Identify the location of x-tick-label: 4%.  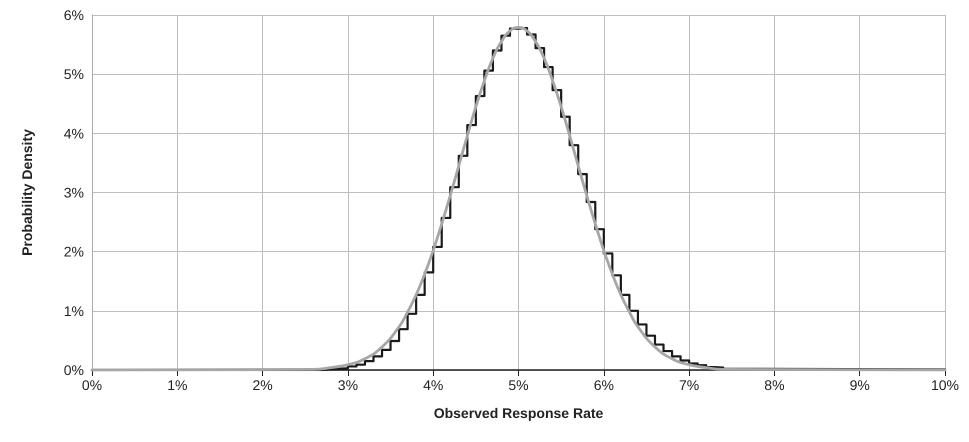
(433, 385).